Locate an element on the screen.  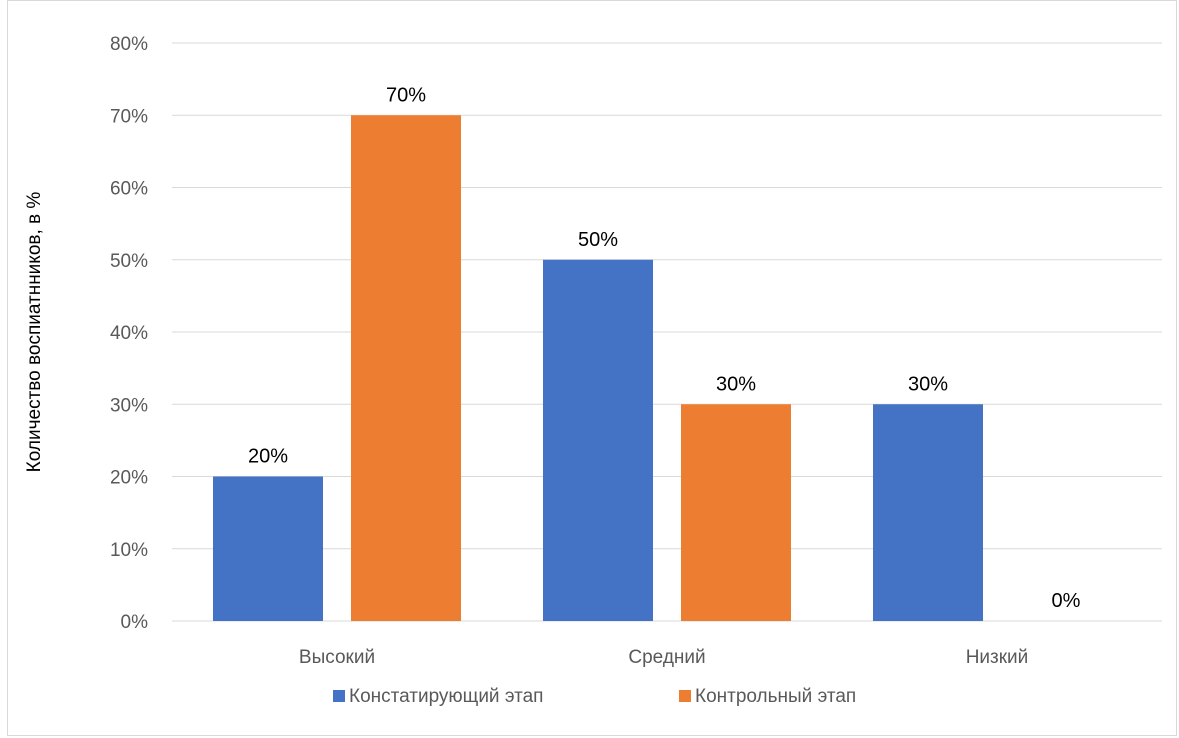
legend-label: Констатирующий этап is located at coordinates (446, 696).